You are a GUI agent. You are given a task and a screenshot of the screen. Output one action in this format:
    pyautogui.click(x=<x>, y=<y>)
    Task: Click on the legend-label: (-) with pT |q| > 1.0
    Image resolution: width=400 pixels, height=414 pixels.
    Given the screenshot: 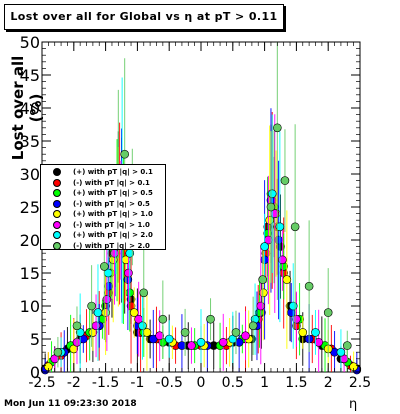 What is the action you would take?
    pyautogui.click(x=111, y=224)
    